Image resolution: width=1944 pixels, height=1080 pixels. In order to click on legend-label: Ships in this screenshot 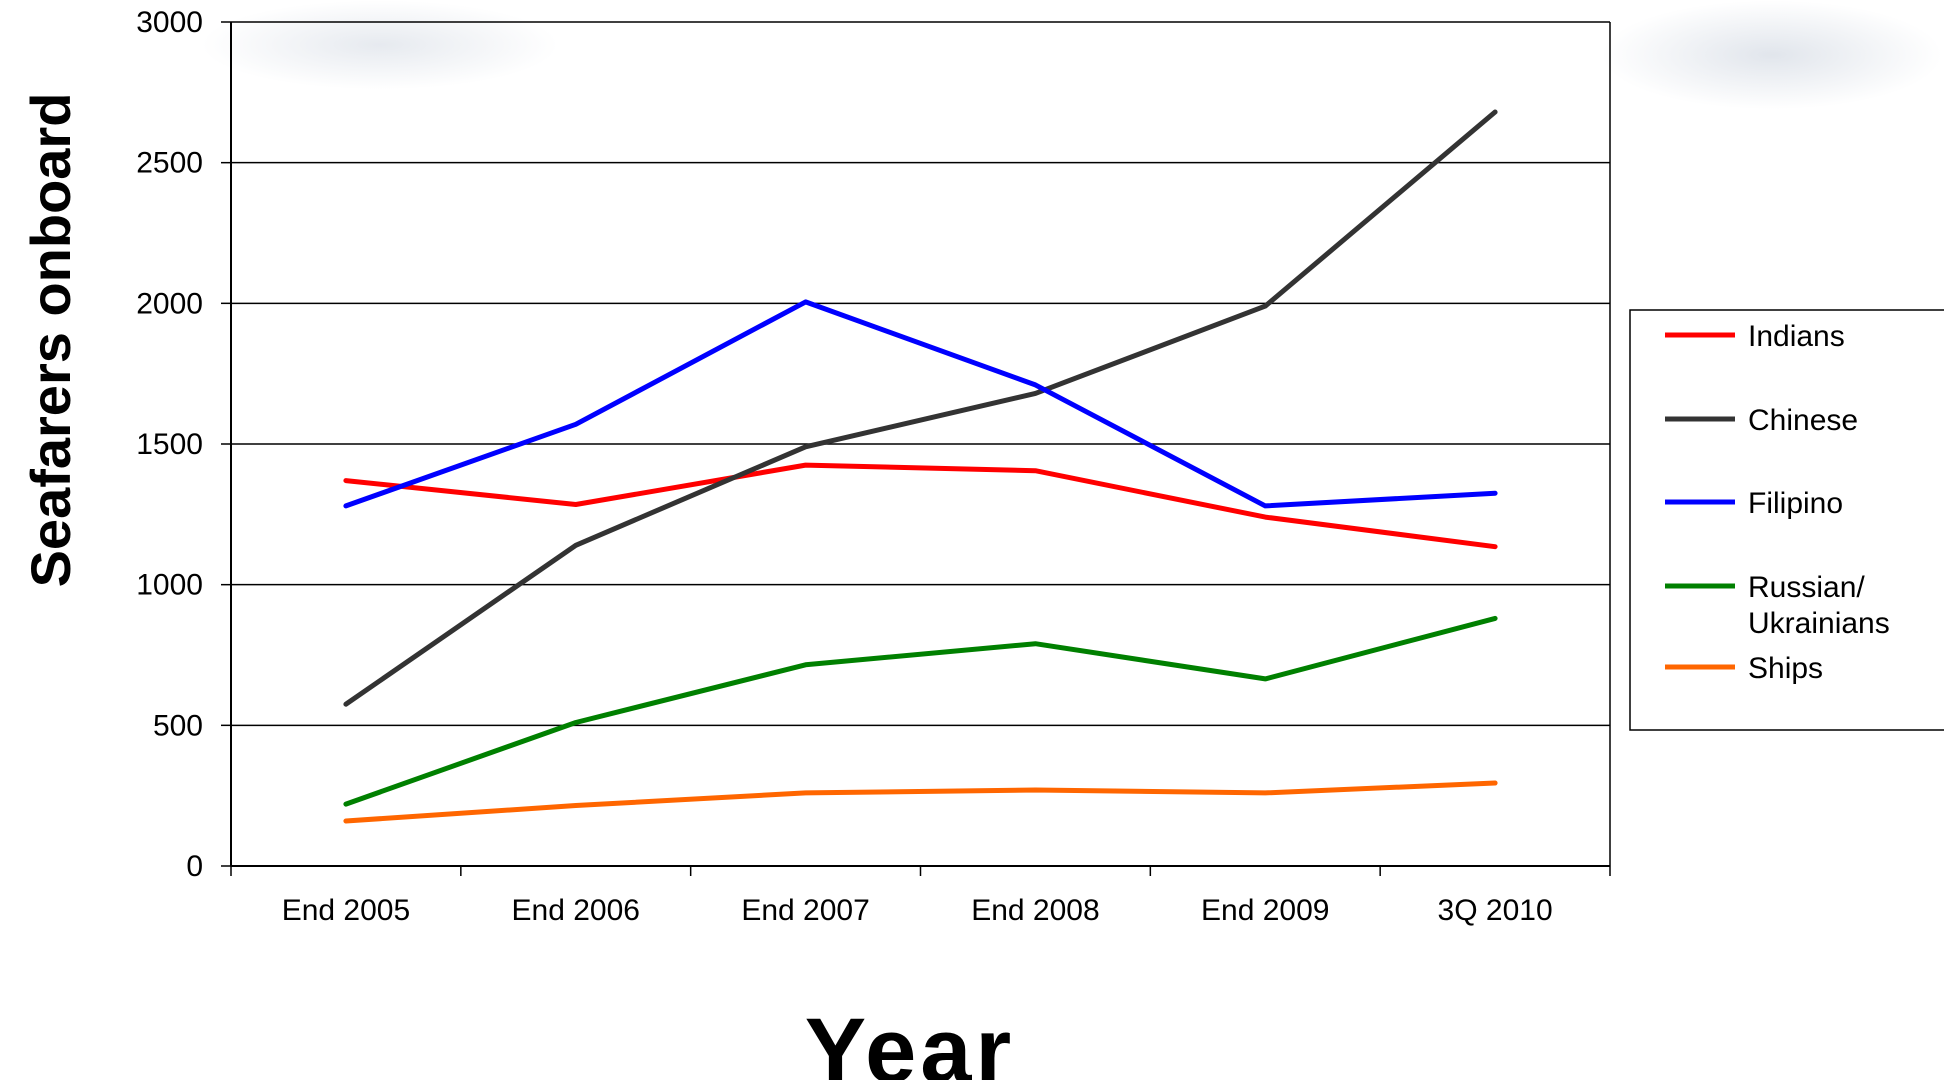, I will do `click(1785, 668)`.